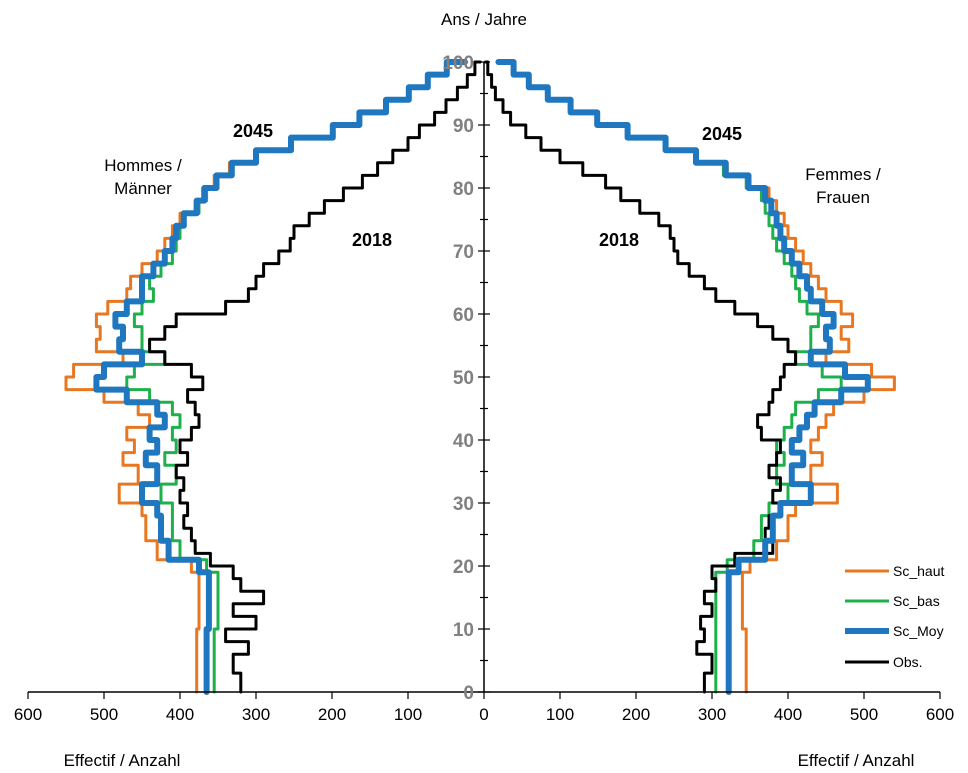  What do you see at coordinates (722, 134) in the screenshot?
I see `year-label-2045-women: 2045` at bounding box center [722, 134].